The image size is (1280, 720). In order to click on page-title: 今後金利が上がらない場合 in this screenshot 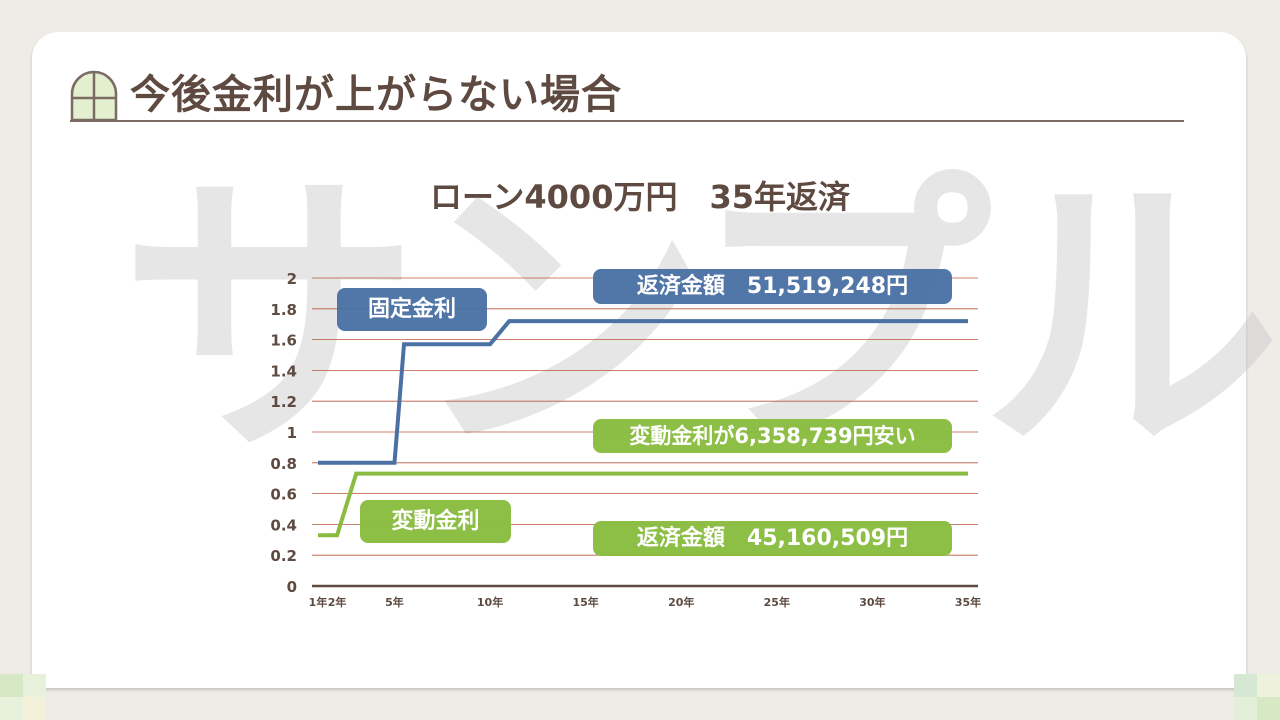, I will do `click(376, 95)`.